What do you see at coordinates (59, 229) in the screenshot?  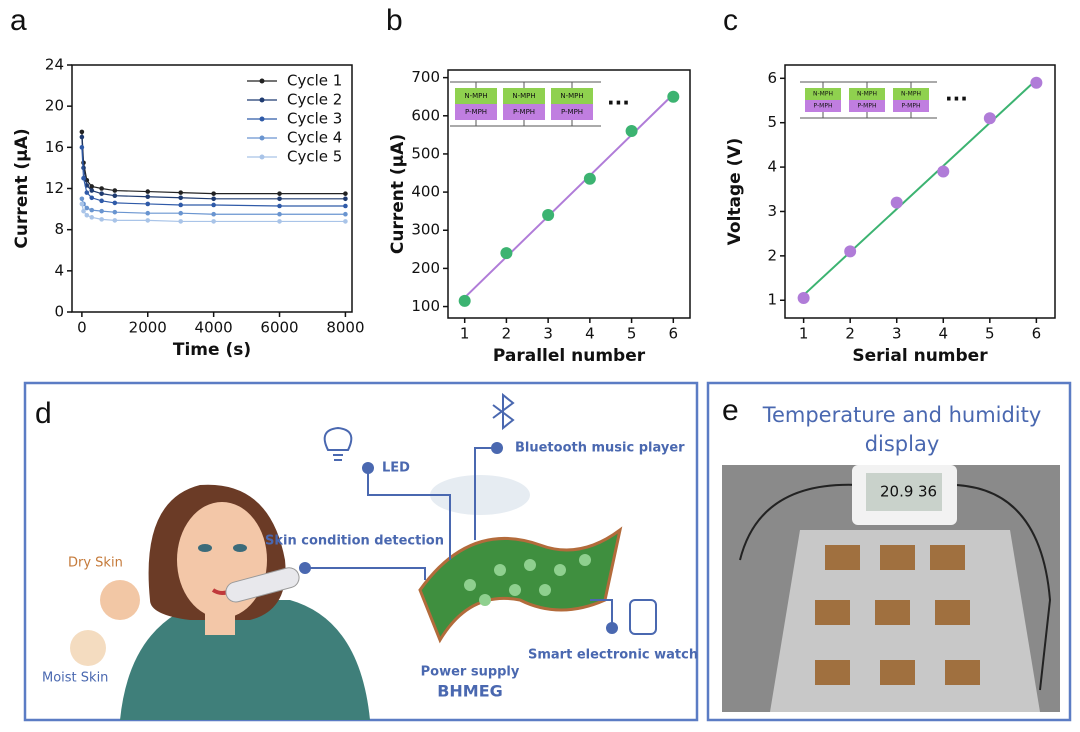 I see `y-tick-label: 8` at bounding box center [59, 229].